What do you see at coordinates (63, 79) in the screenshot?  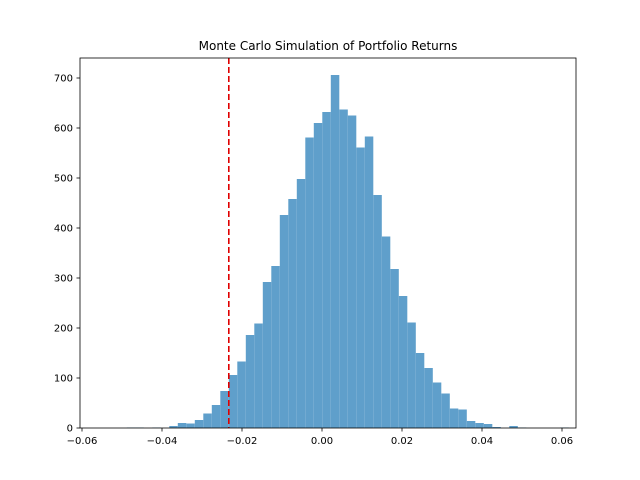 I see `y-tick-label: 700` at bounding box center [63, 79].